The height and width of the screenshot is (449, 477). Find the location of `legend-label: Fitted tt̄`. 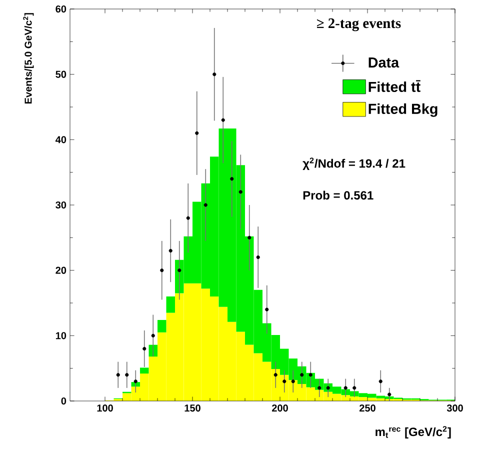

legend-label: Fitted tt̄ is located at coordinates (394, 86).